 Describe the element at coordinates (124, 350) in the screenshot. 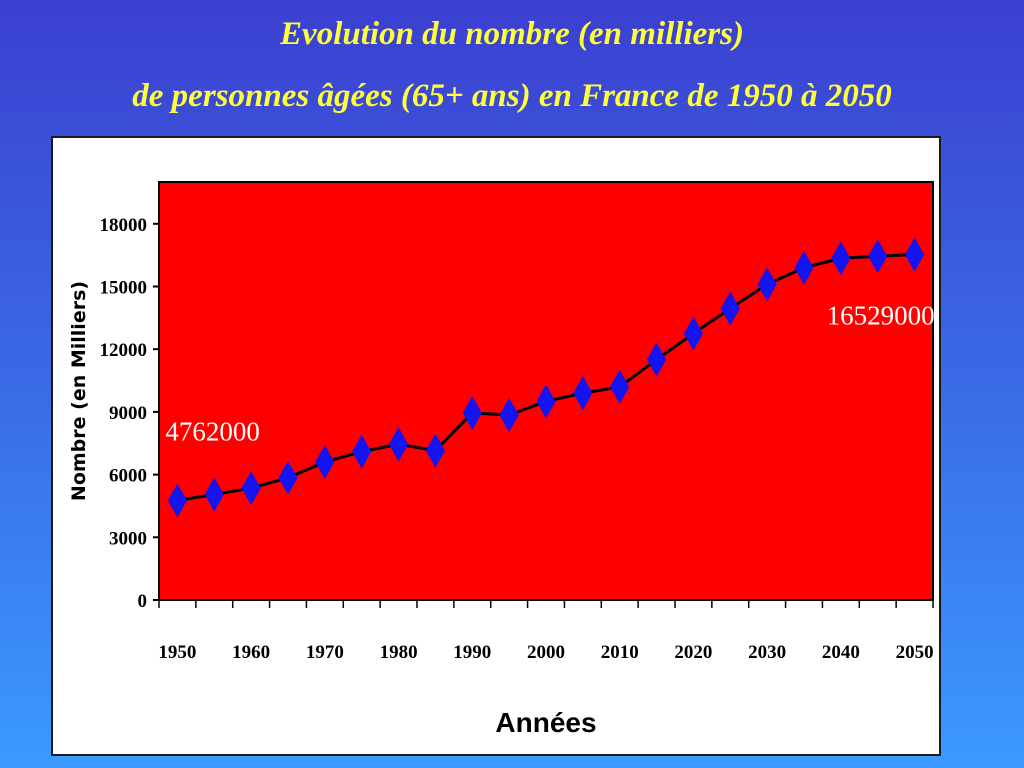

I see `y-tick-label: 12000` at that location.